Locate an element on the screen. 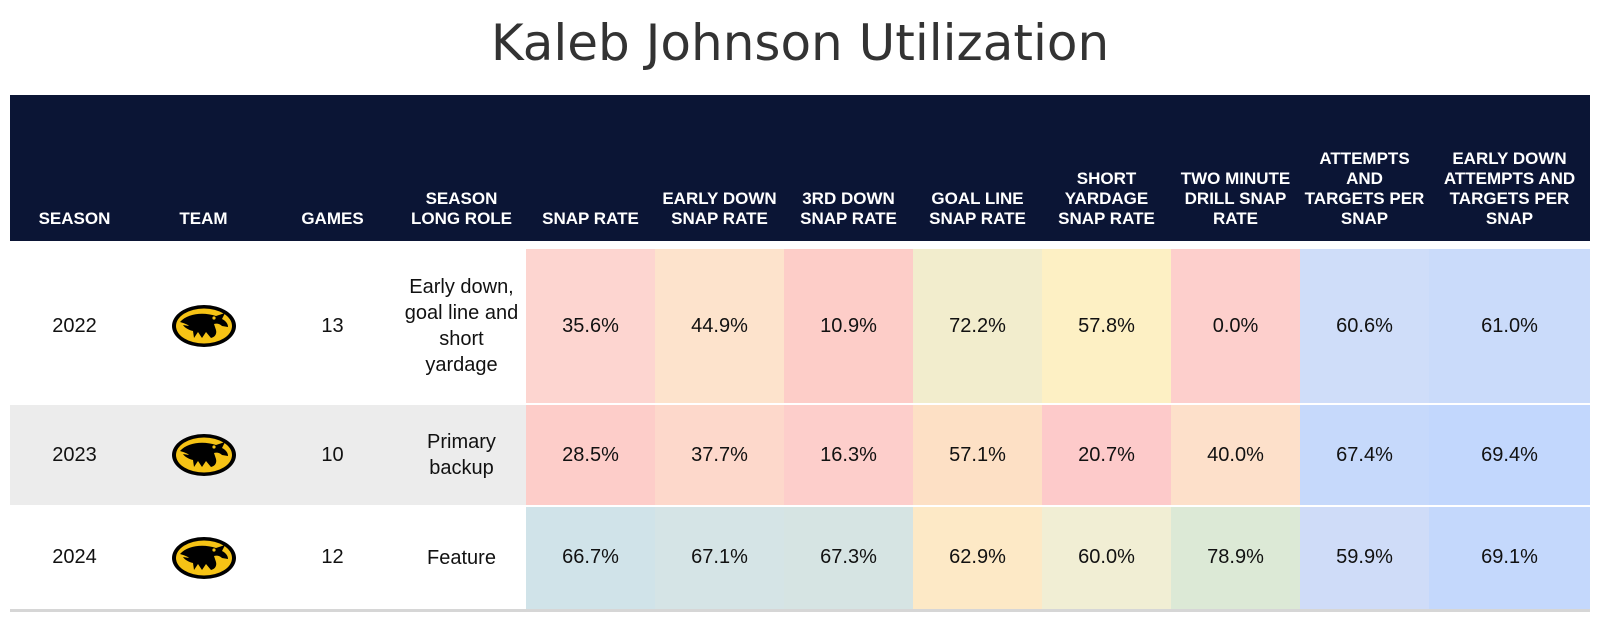 The height and width of the screenshot is (625, 1600). season-cell: 2022 is located at coordinates (74, 326).